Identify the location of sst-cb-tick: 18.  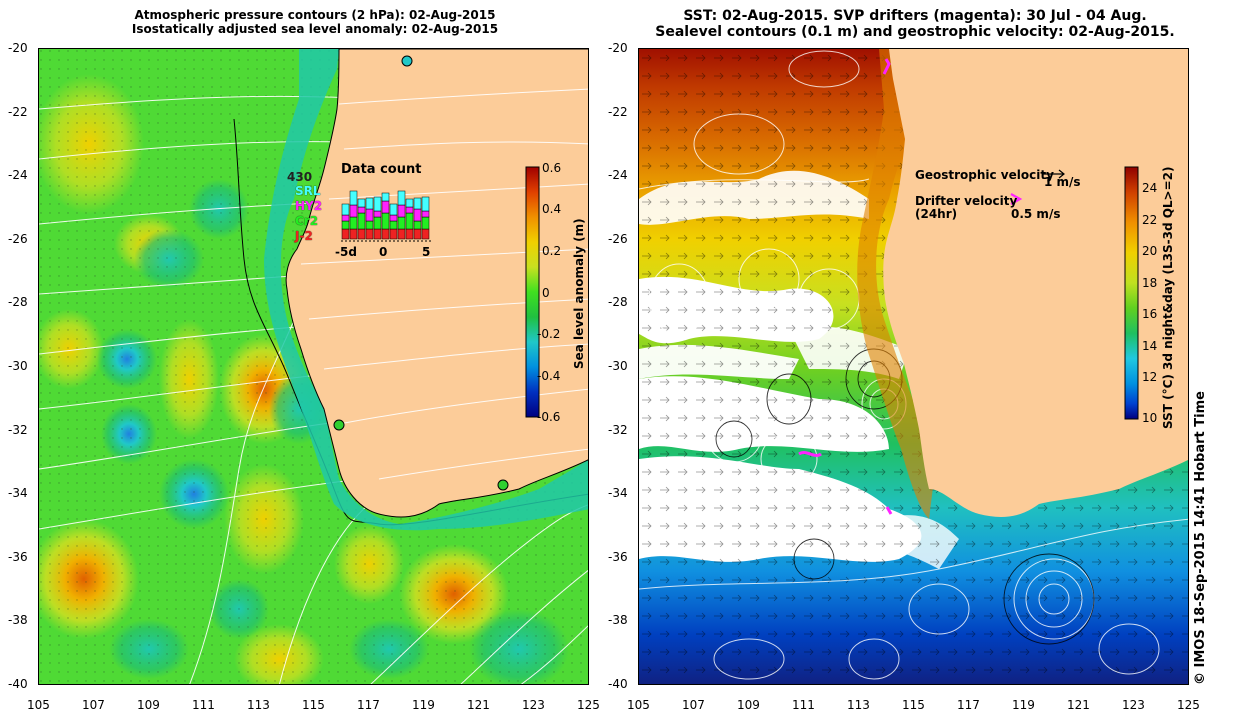
(1150, 283).